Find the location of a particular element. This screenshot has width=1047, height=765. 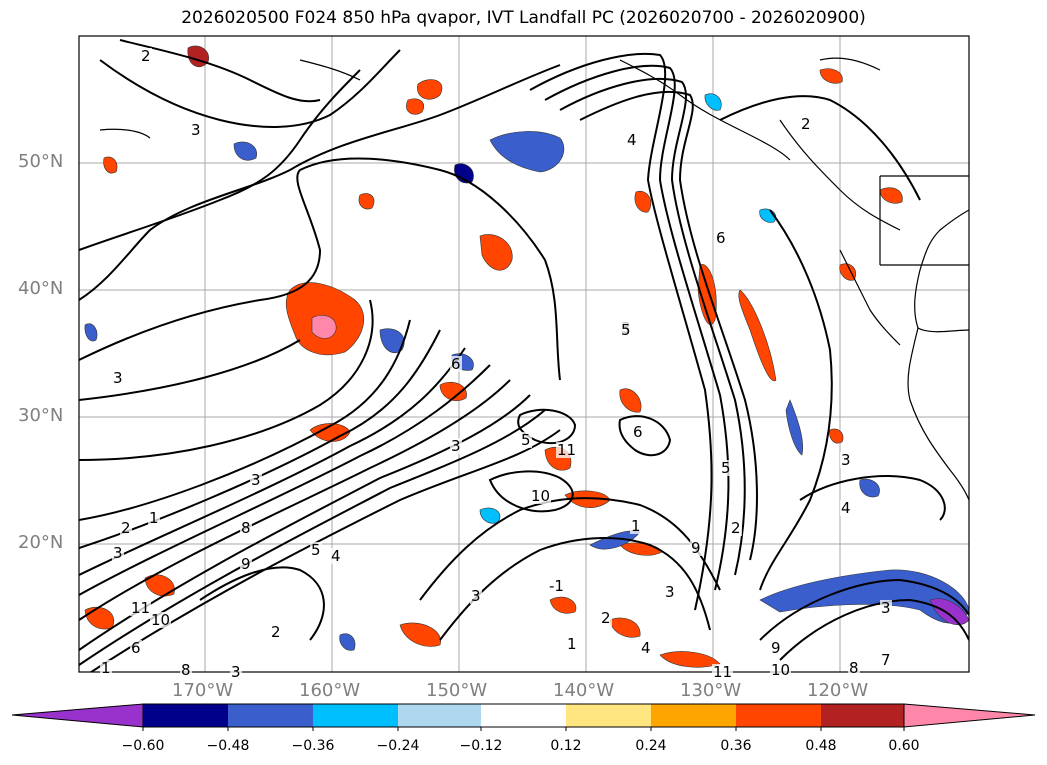

lon-label-140w: 140°W is located at coordinates (584, 690).